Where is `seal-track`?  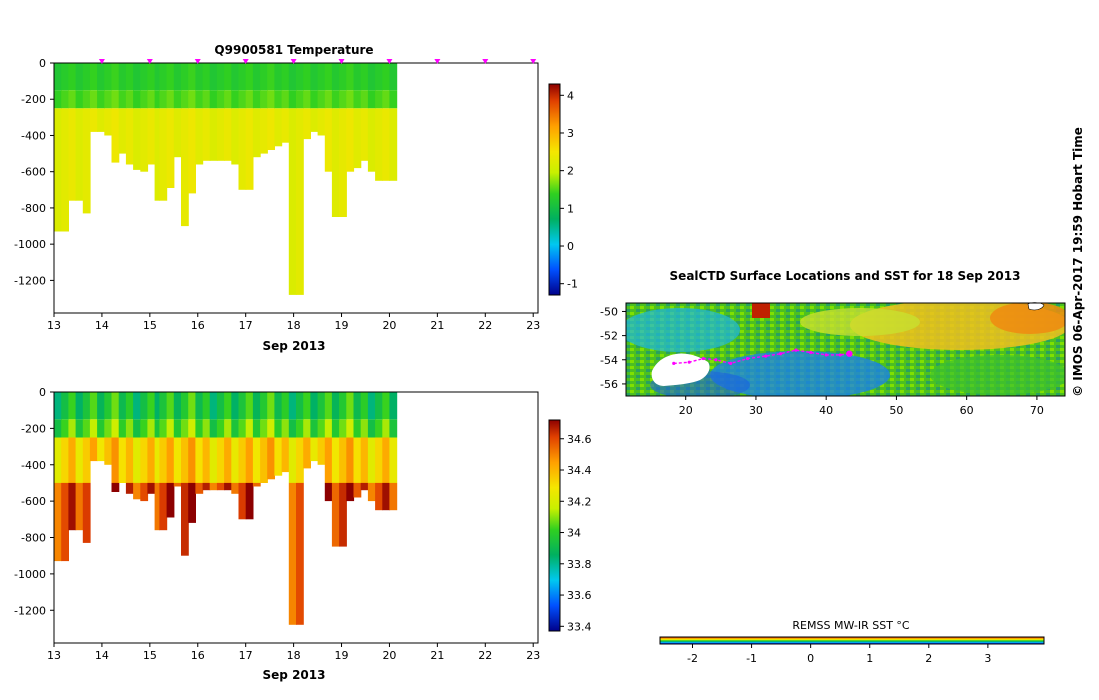
seal-track is located at coordinates (762, 356).